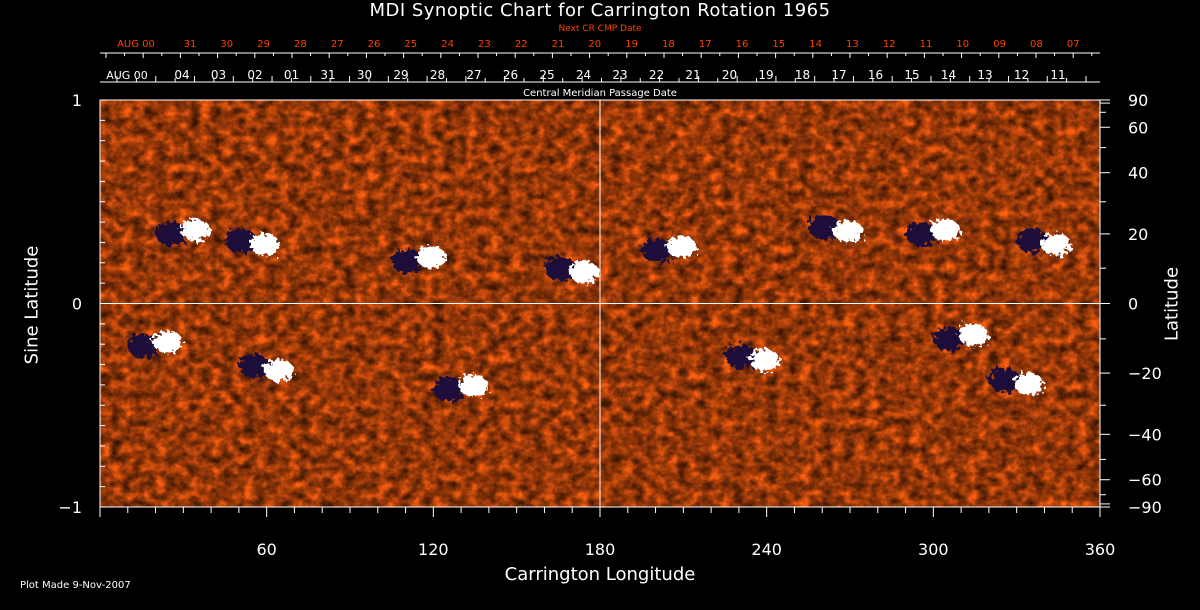  I want to click on cmp-date-label: 18, so click(802, 75).